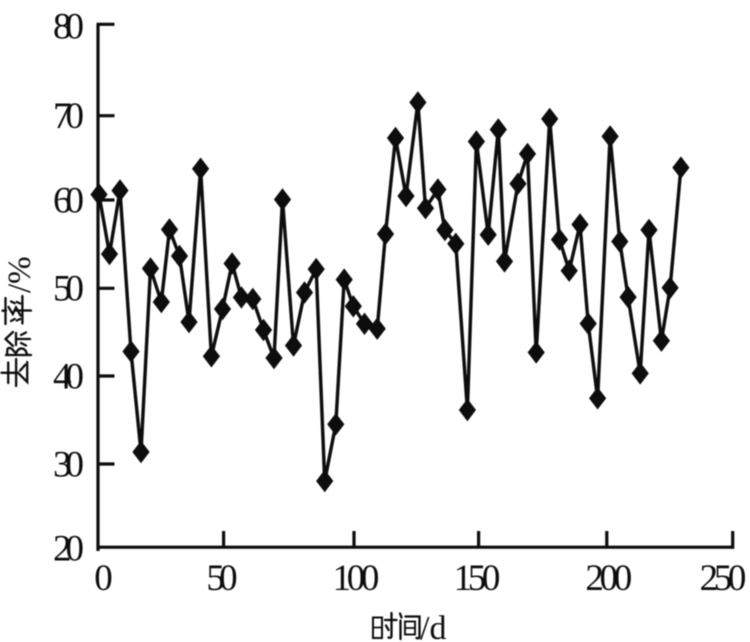 The width and height of the screenshot is (750, 642). Describe the element at coordinates (68, 200) in the screenshot. I see `svg-text: 60` at that location.